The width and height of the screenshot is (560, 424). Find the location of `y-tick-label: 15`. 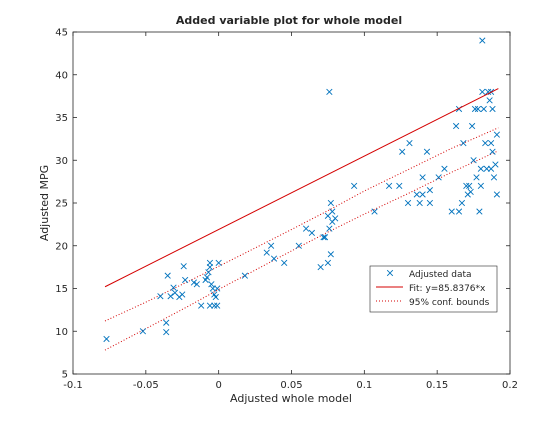

y-tick-label: 15 is located at coordinates (61, 289).